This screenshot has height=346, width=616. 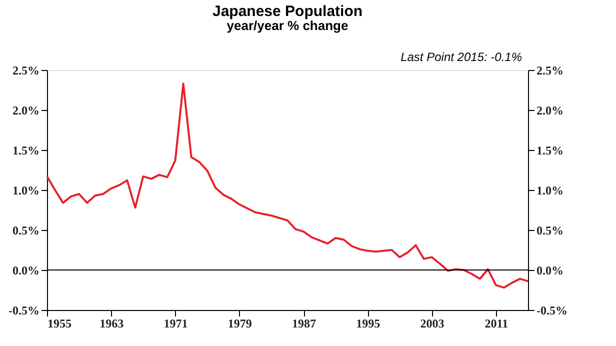 What do you see at coordinates (26, 271) in the screenshot?
I see `y-tick-label: 0.0%` at bounding box center [26, 271].